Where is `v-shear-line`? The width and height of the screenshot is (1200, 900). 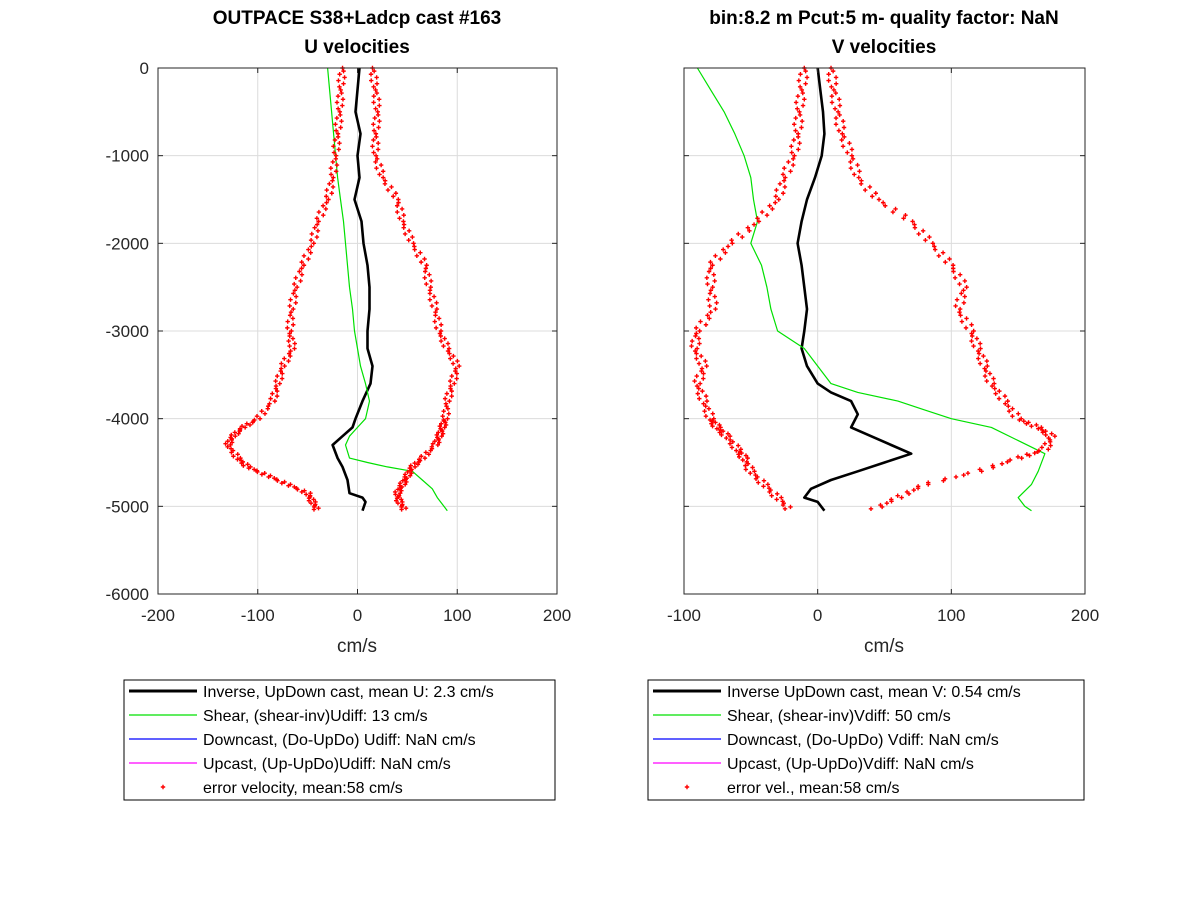
v-shear-line is located at coordinates (871, 289).